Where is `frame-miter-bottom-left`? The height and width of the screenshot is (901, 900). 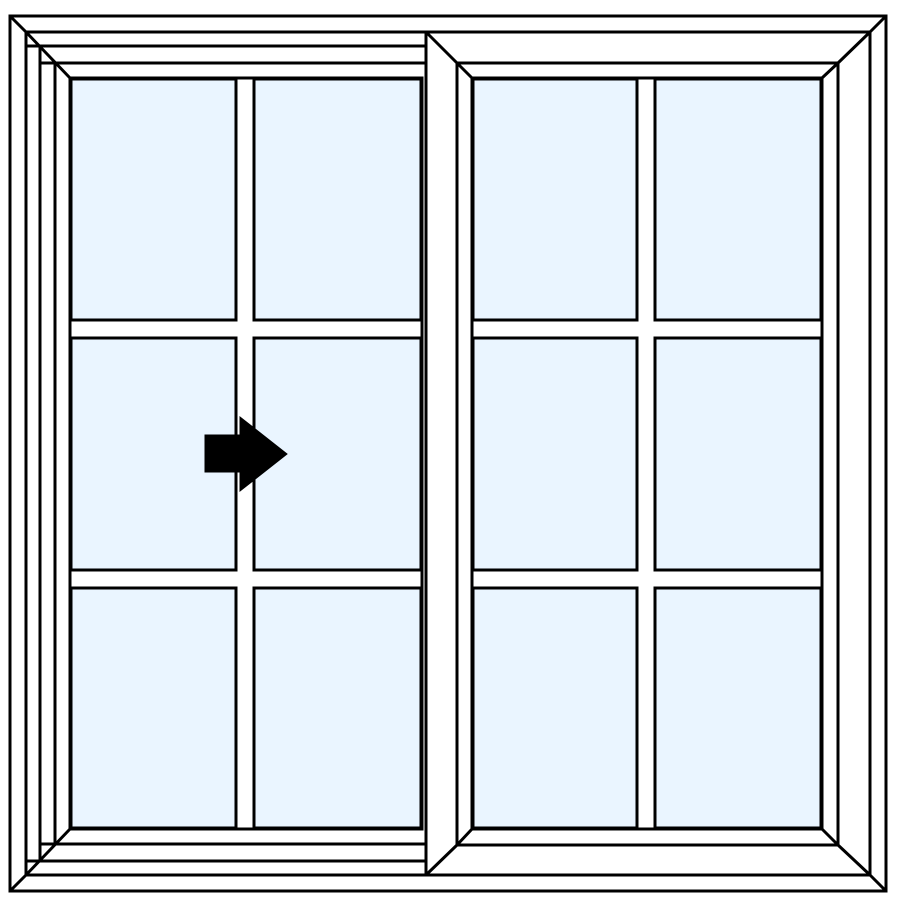 frame-miter-bottom-left is located at coordinates (18, 883).